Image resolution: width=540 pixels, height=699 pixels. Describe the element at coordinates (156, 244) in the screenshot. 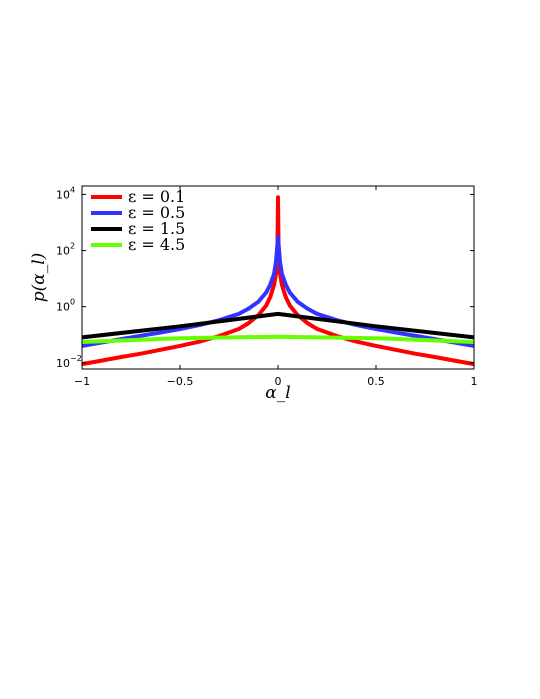

I see `legend-label-3: ε = 4.5` at that location.